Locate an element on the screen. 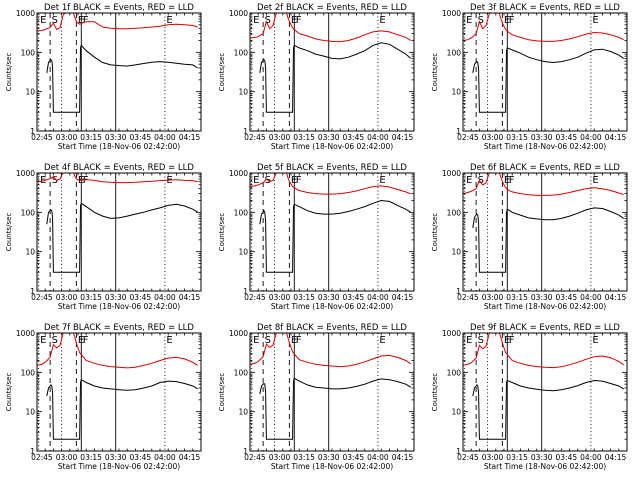 This screenshot has height=485, width=640. panel-title: Det 6f BLACK = Events, RED = LLD is located at coordinates (545, 168).